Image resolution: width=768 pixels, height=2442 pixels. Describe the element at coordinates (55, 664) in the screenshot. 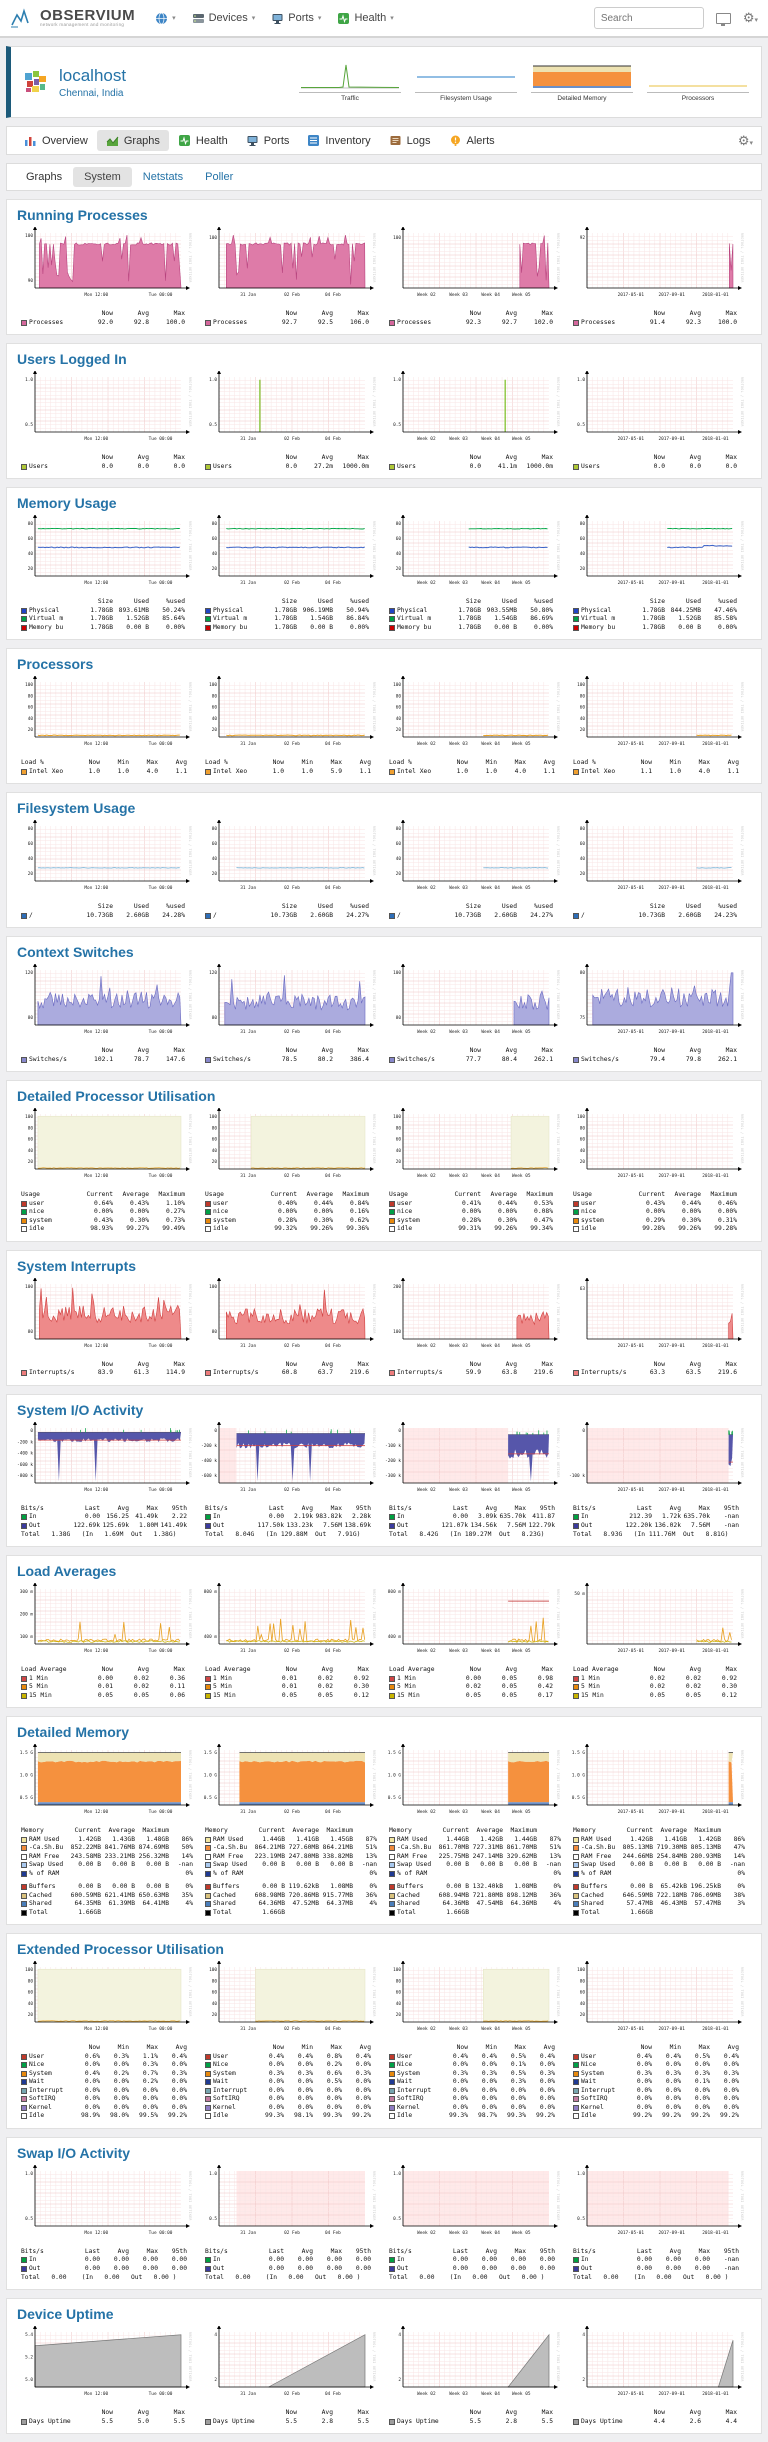

I see `section-title: Processors` at that location.